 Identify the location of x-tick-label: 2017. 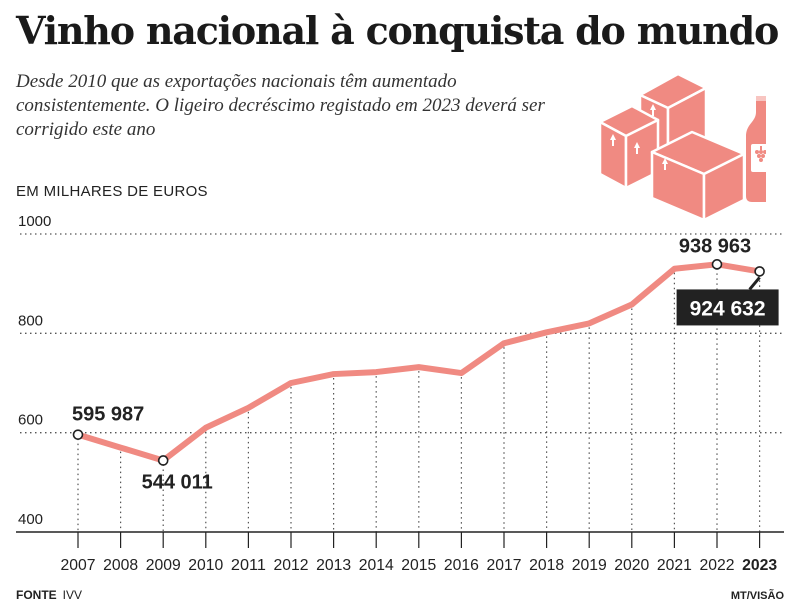
(504, 565).